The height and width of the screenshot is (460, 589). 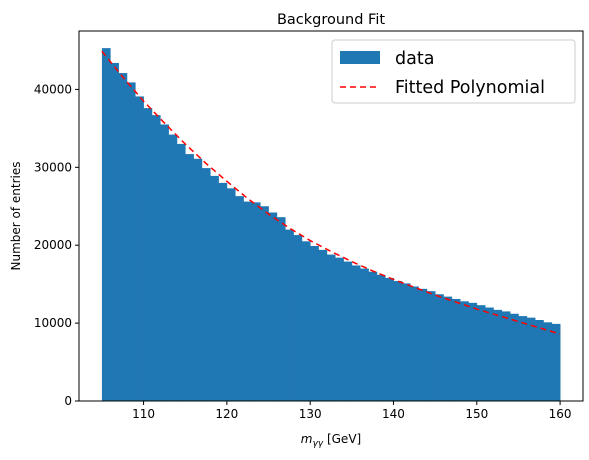 What do you see at coordinates (331, 20) in the screenshot?
I see `chart-title: Background Fit` at bounding box center [331, 20].